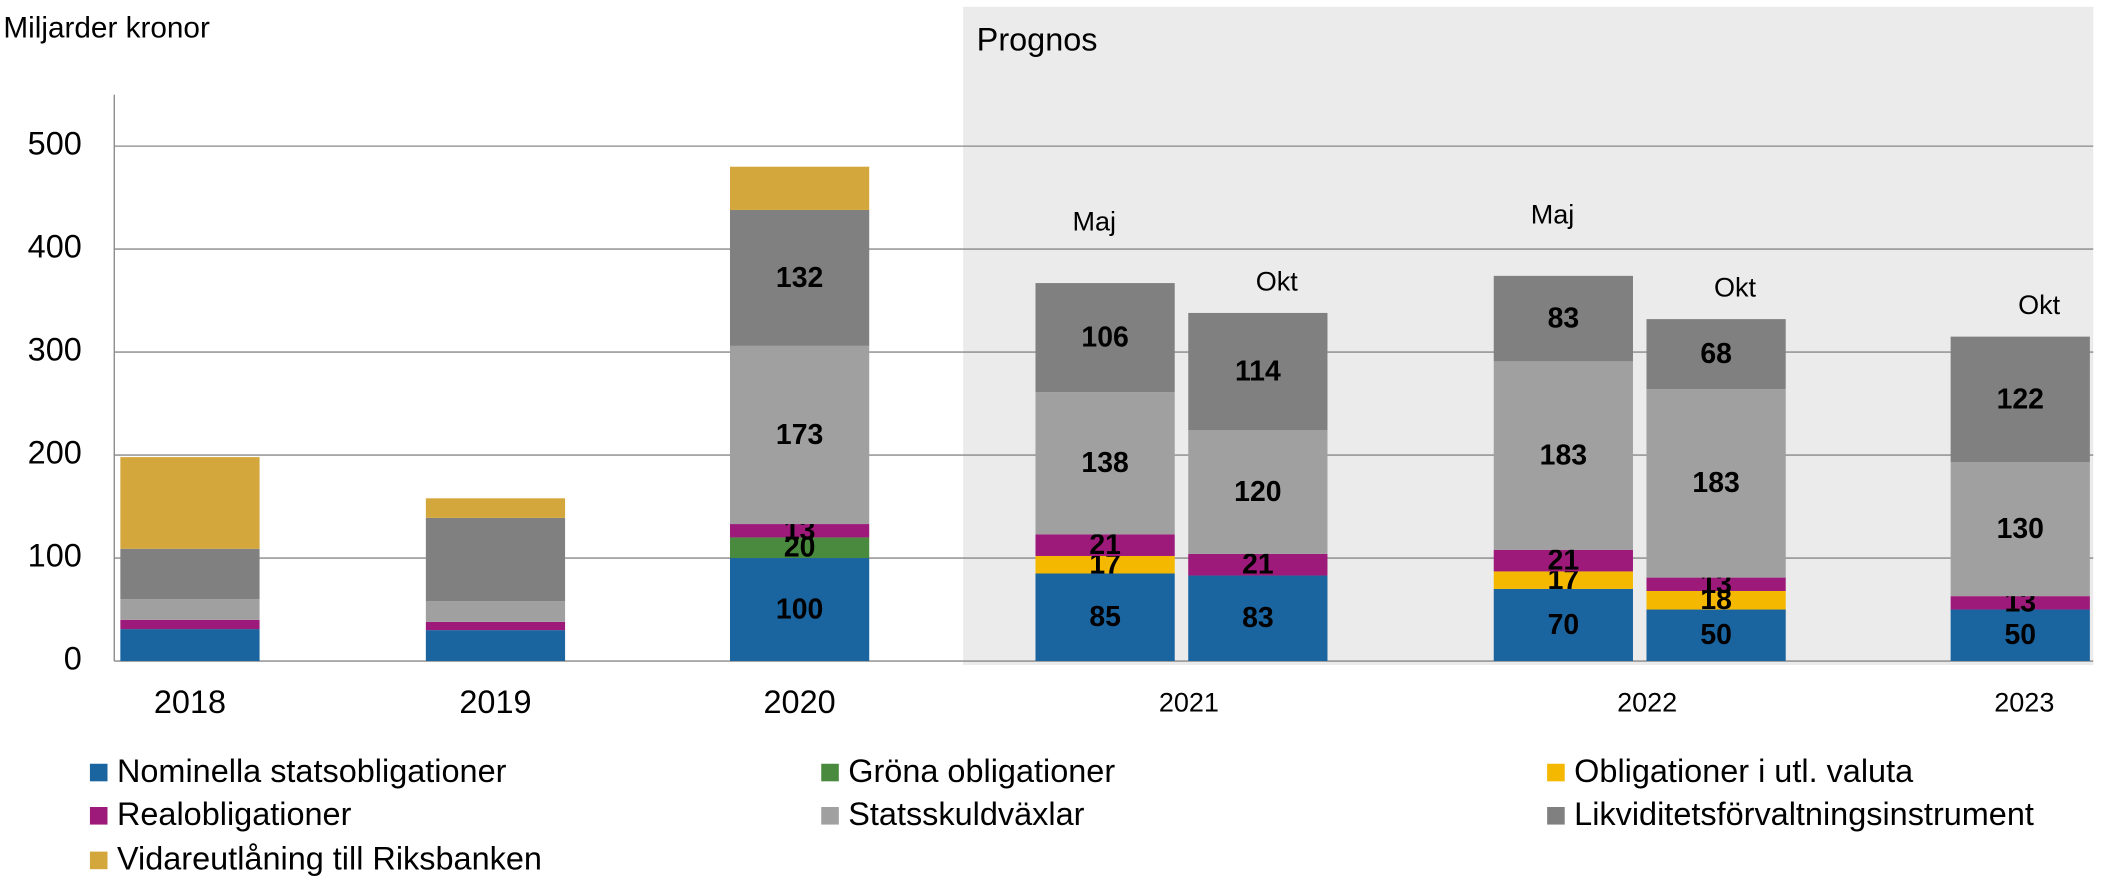 This screenshot has height=880, width=2121. Describe the element at coordinates (55, 556) in the screenshot. I see `y-tick-label: 100` at that location.